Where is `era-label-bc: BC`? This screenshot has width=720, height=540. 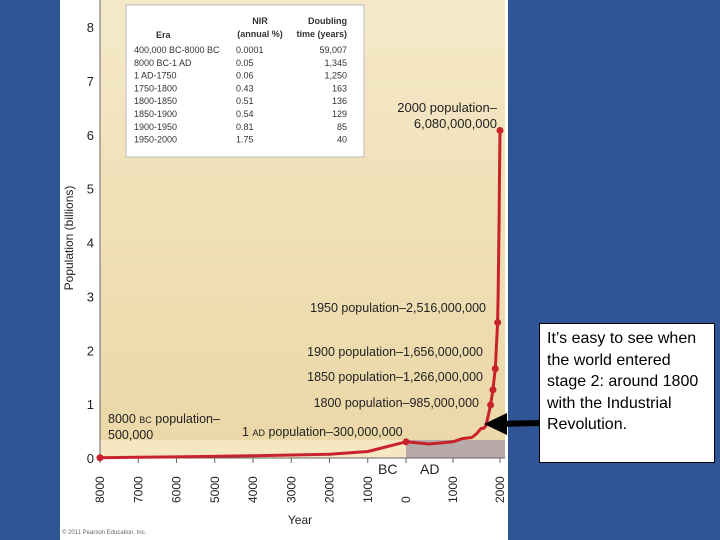
era-label-bc: BC is located at coordinates (387, 469).